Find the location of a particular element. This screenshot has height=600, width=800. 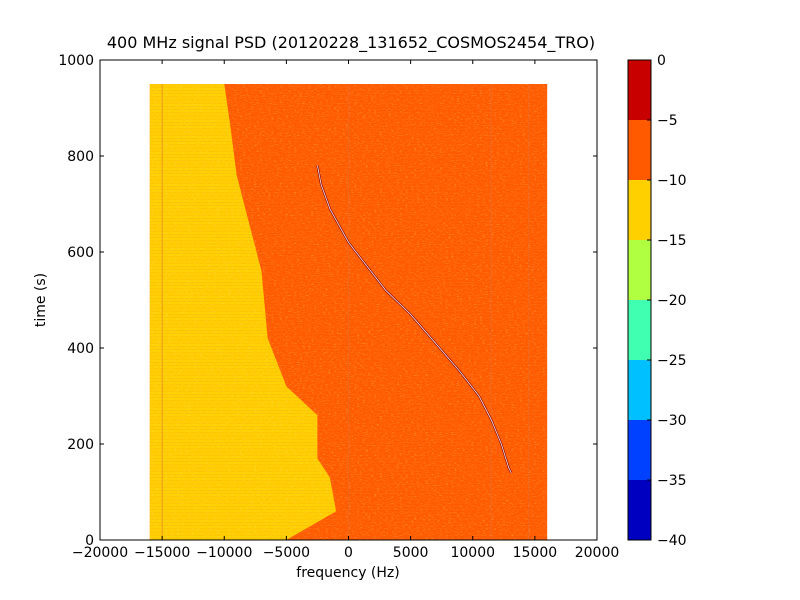

colorbar-tick-label: −15 is located at coordinates (672, 241).